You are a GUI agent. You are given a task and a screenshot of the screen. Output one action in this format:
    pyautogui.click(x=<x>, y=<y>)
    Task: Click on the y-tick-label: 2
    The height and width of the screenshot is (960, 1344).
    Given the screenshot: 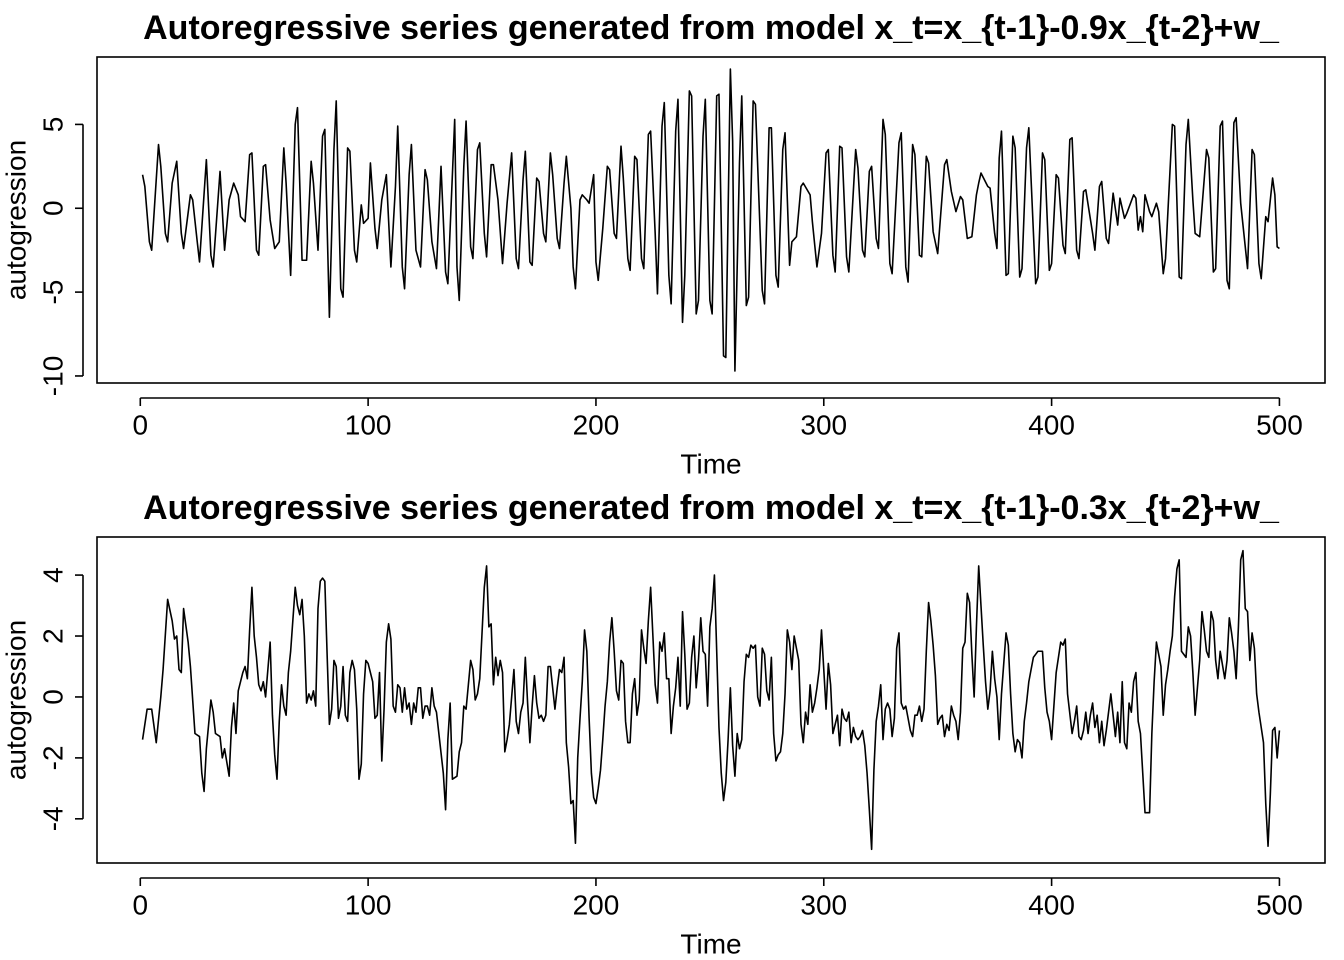 What is the action you would take?
    pyautogui.click(x=52, y=636)
    